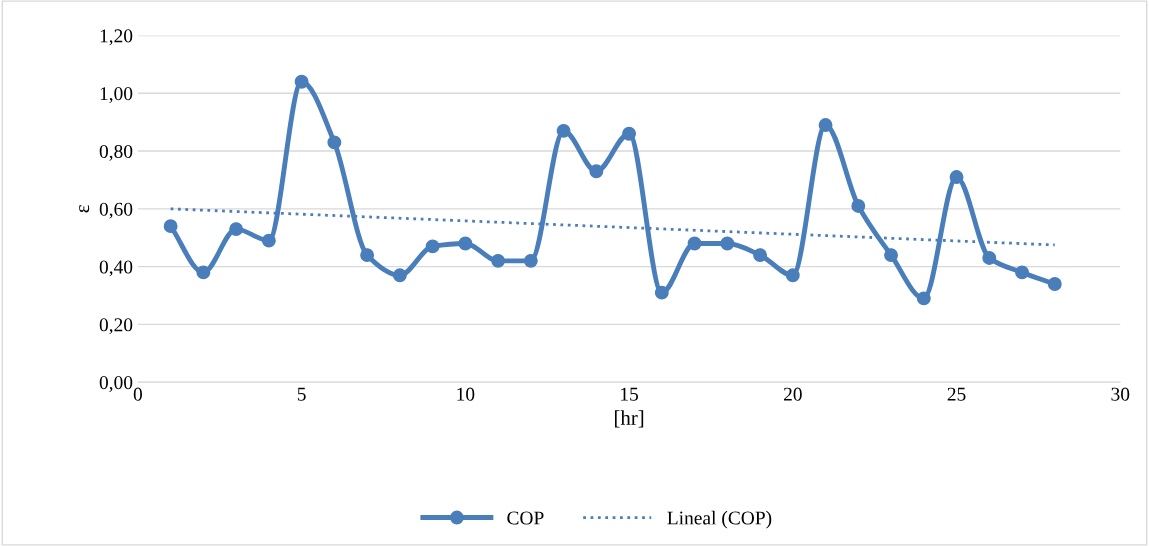 Image resolution: width=1149 pixels, height=546 pixels. I want to click on x-tick-label: 15, so click(630, 394).